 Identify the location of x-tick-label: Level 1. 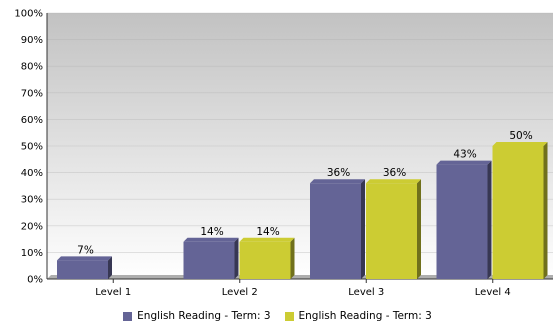
(113, 292).